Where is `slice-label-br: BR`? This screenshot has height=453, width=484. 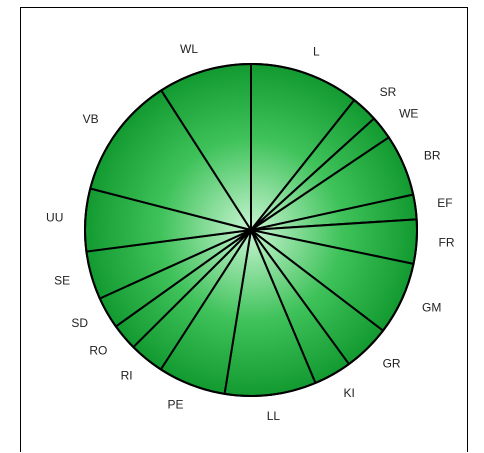
slice-label-br: BR is located at coordinates (432, 155).